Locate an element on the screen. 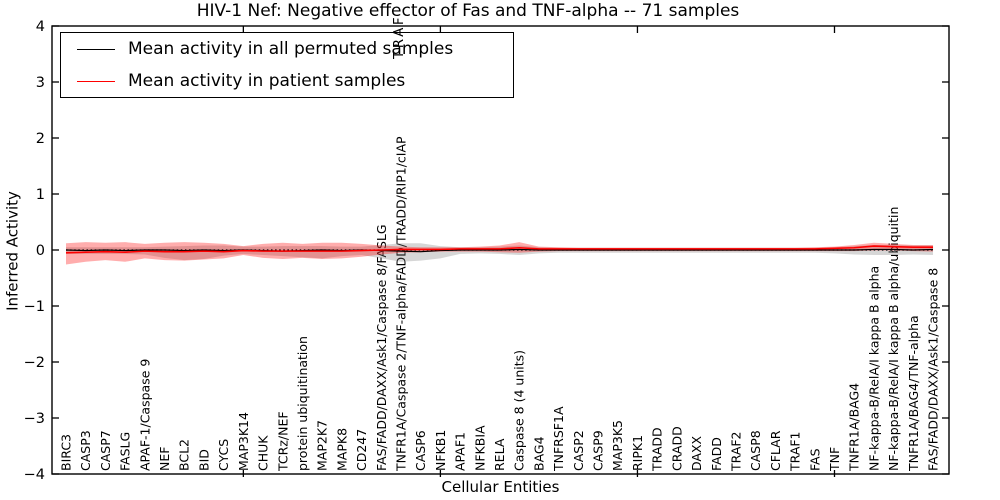  entity-label: MAP3K5 is located at coordinates (617, 445).